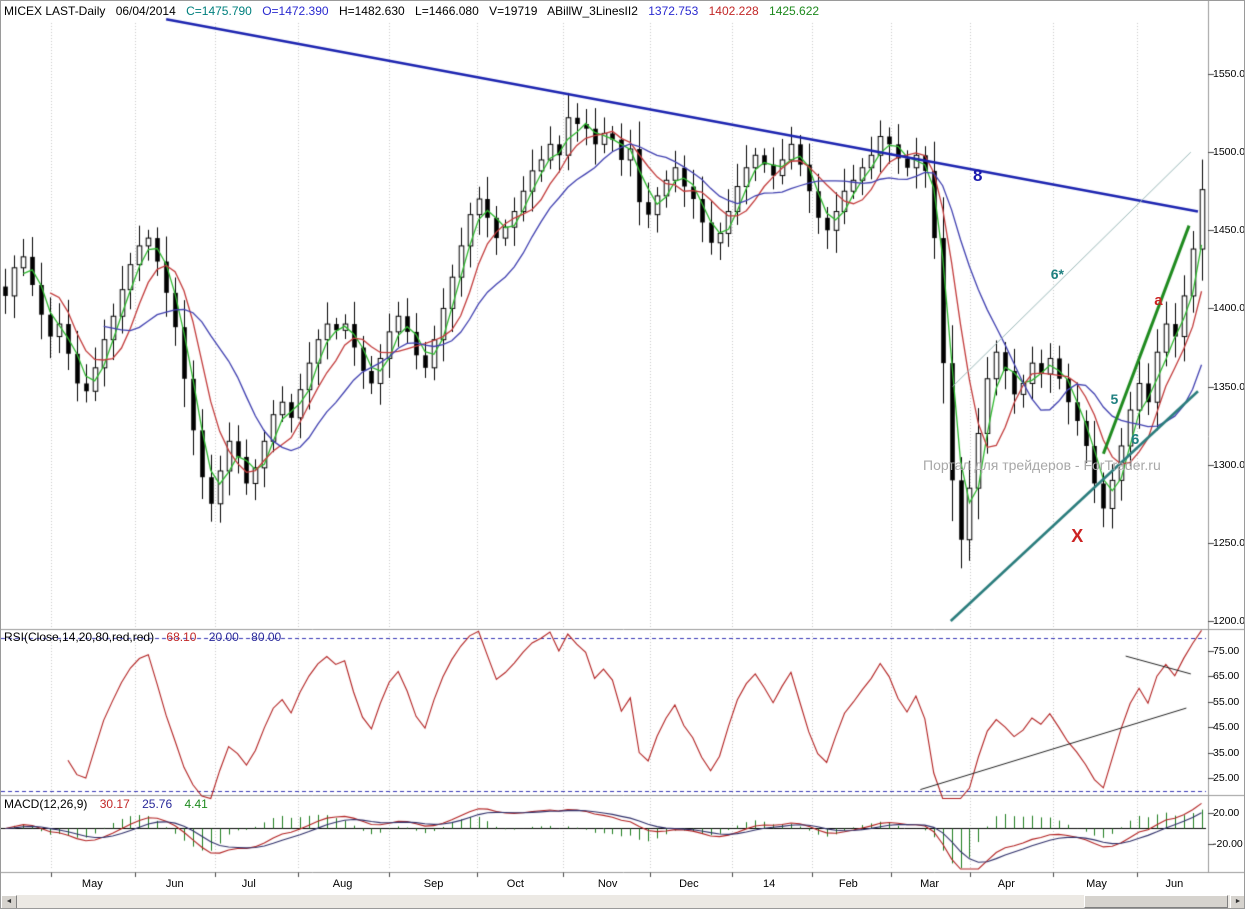 The width and height of the screenshot is (1245, 909). What do you see at coordinates (196, 804) in the screenshot?
I see `macd-hist-value: 4.41` at bounding box center [196, 804].